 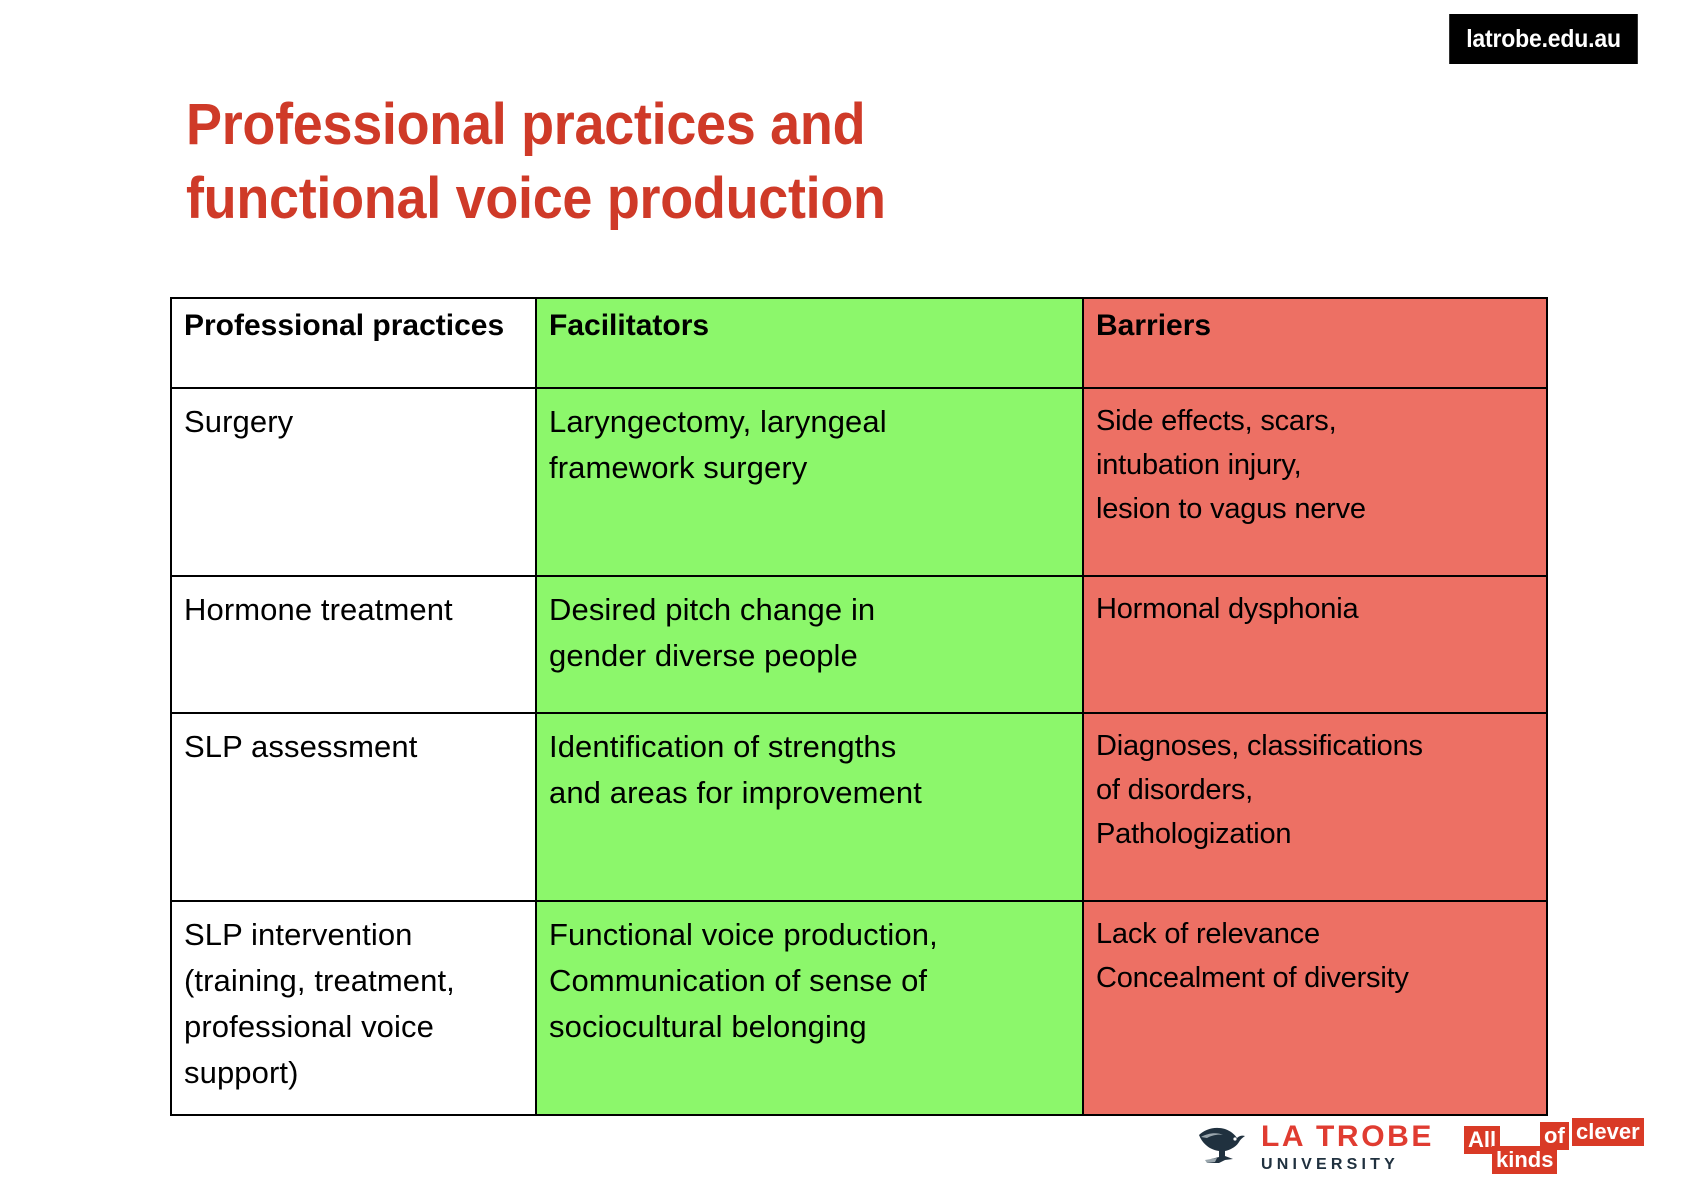 What do you see at coordinates (1348, 1136) in the screenshot?
I see `la-trobe-name: LA TROBE` at bounding box center [1348, 1136].